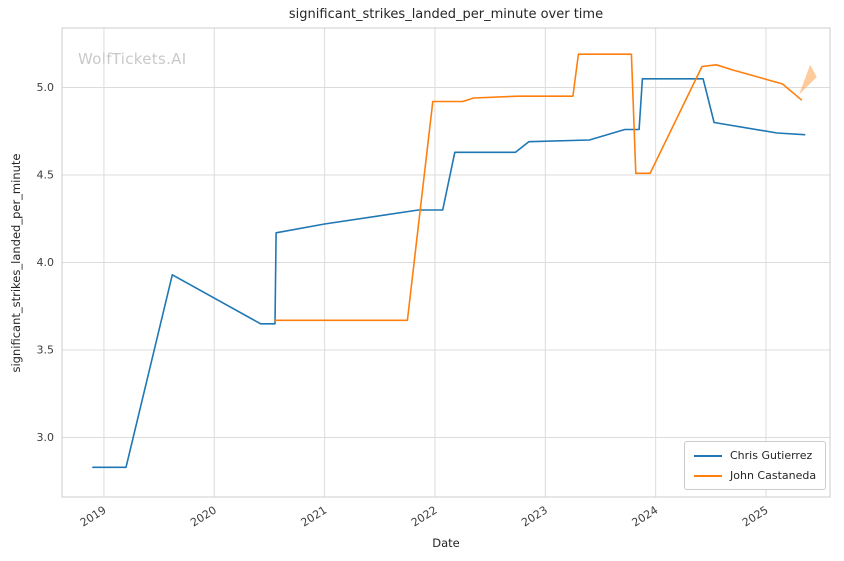 The height and width of the screenshot is (561, 844). Describe the element at coordinates (16, 263) in the screenshot. I see `y-axis-label: significant_strikes_landed_per_minute` at that location.